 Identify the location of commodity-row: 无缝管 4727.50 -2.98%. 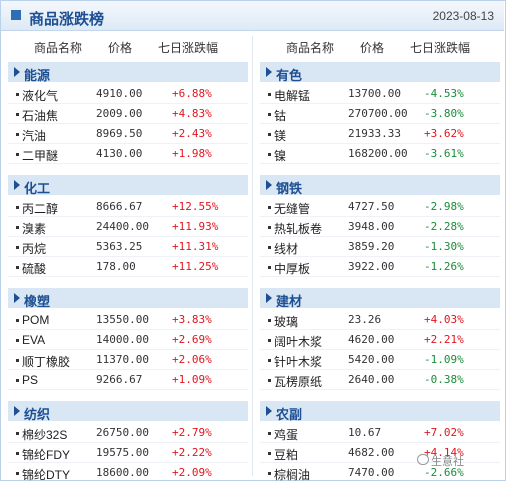
(380, 207).